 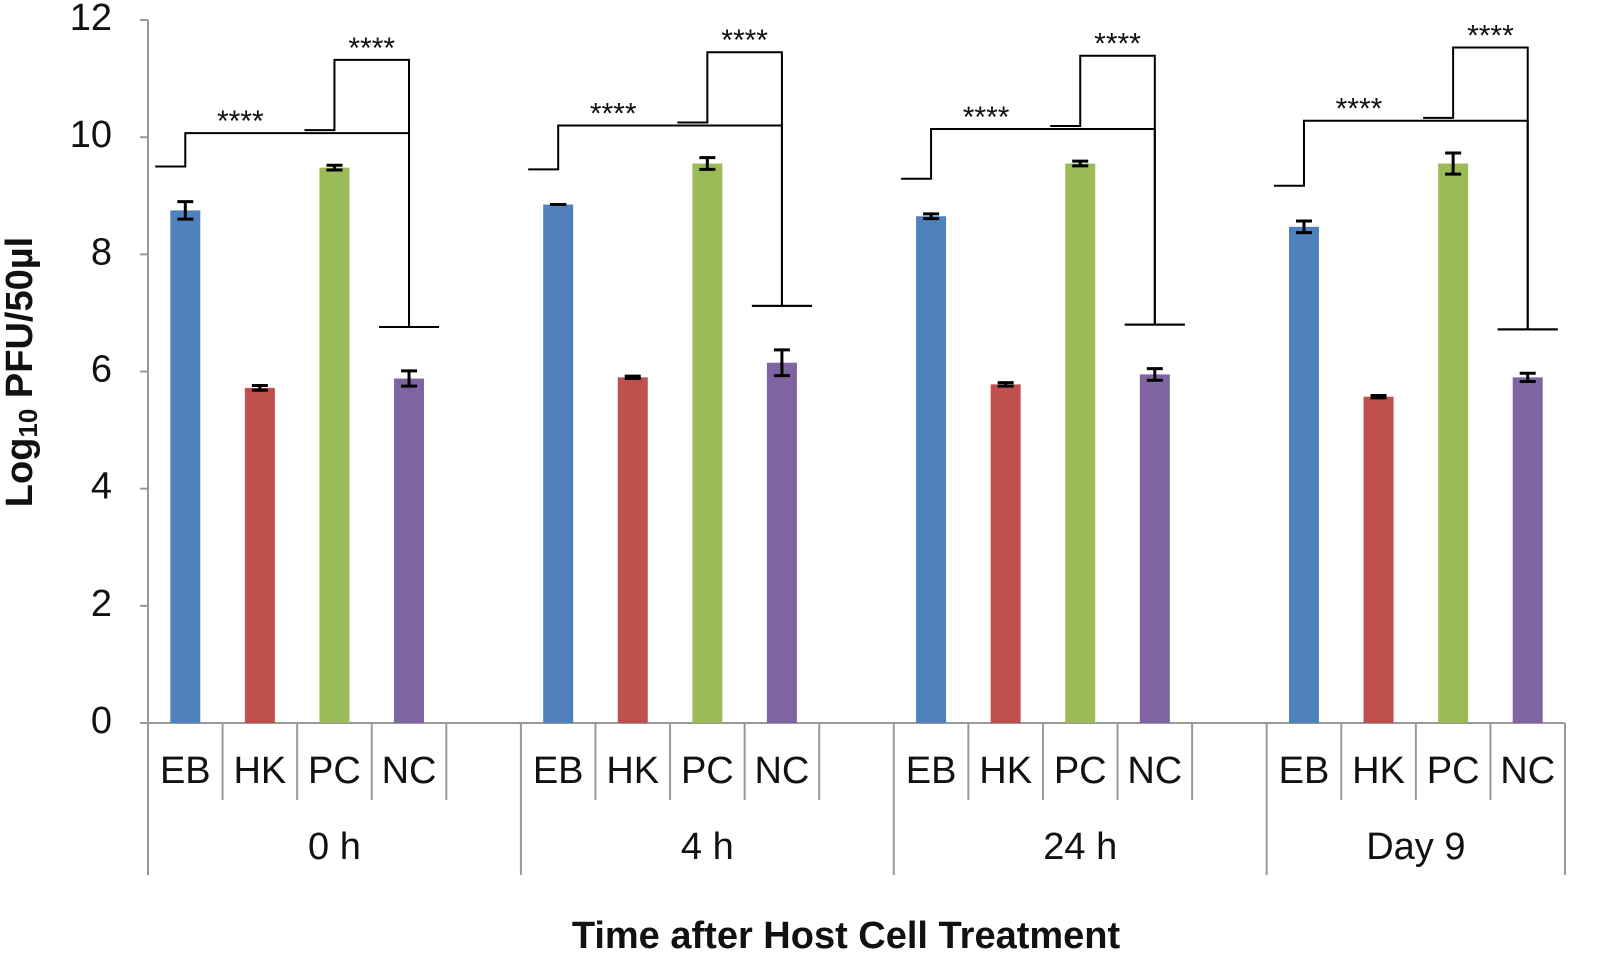 I want to click on group-label: Day 9, so click(x=1415, y=847).